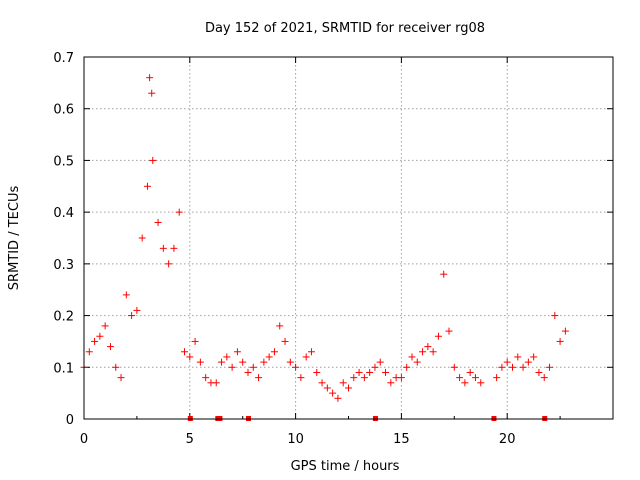  Describe the element at coordinates (63, 213) in the screenshot. I see `y-tick-label: 0.4` at that location.